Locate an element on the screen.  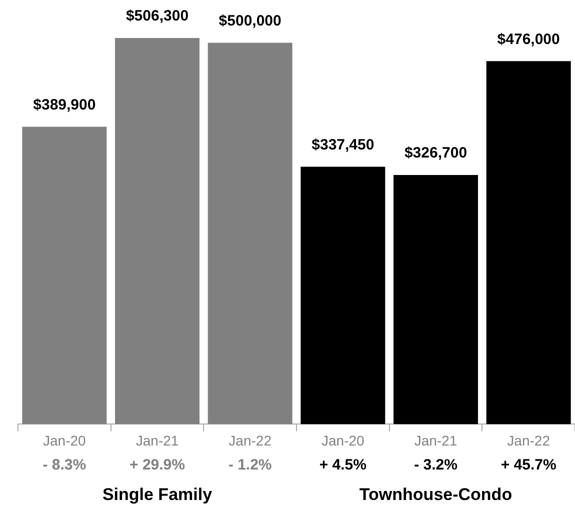
text: + 45.7% is located at coordinates (528, 465).